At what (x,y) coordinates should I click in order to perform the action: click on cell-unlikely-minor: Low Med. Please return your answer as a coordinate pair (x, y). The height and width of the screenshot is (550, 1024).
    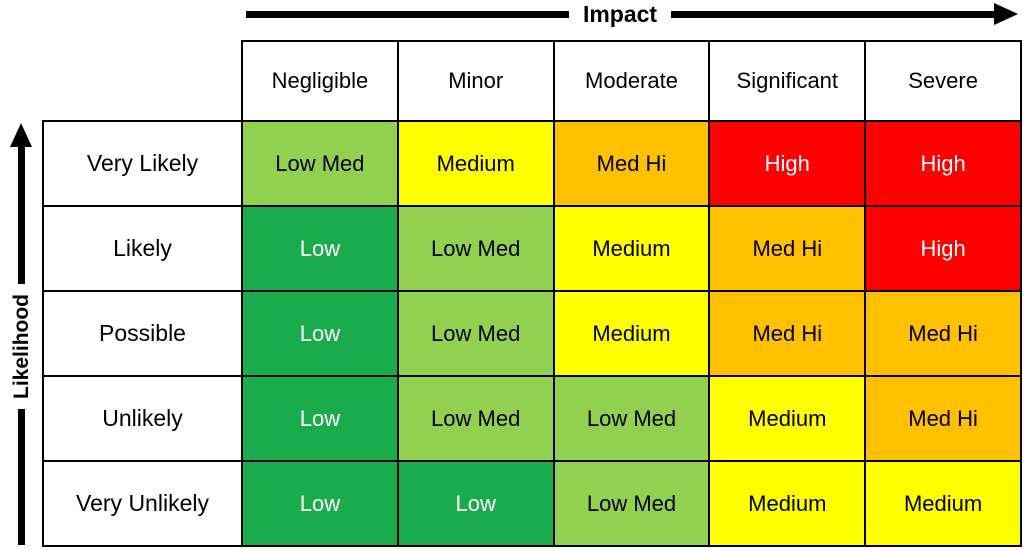
    Looking at the image, I should click on (475, 418).